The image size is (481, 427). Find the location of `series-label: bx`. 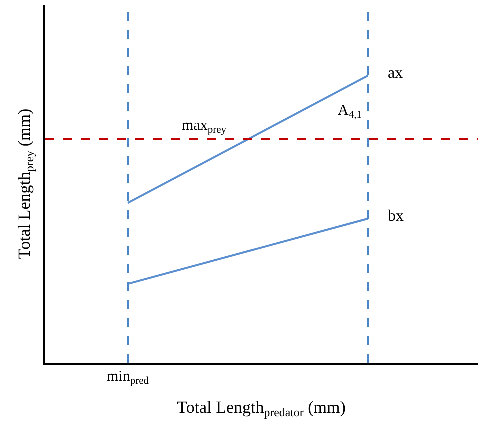

series-label: bx is located at coordinates (396, 216).